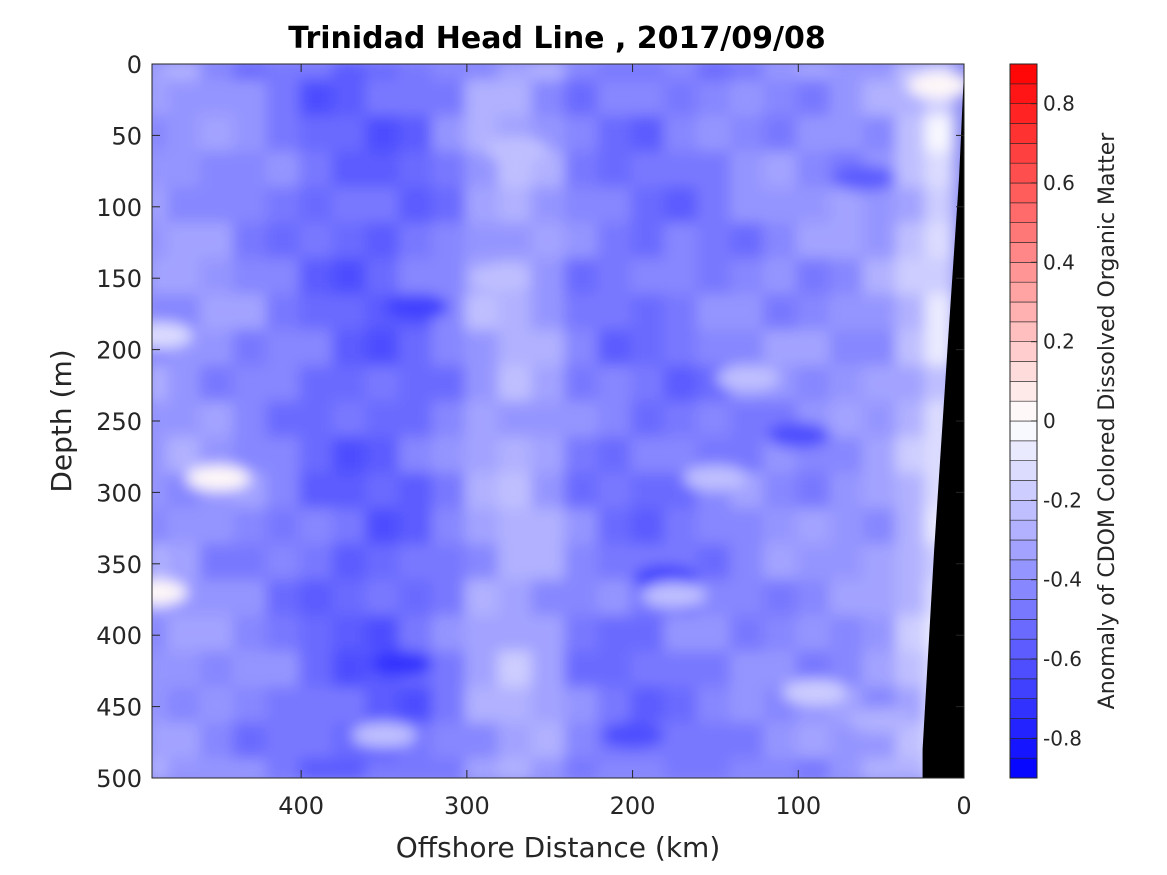  I want to click on colorbar-tick-label: 0.6, so click(1059, 183).